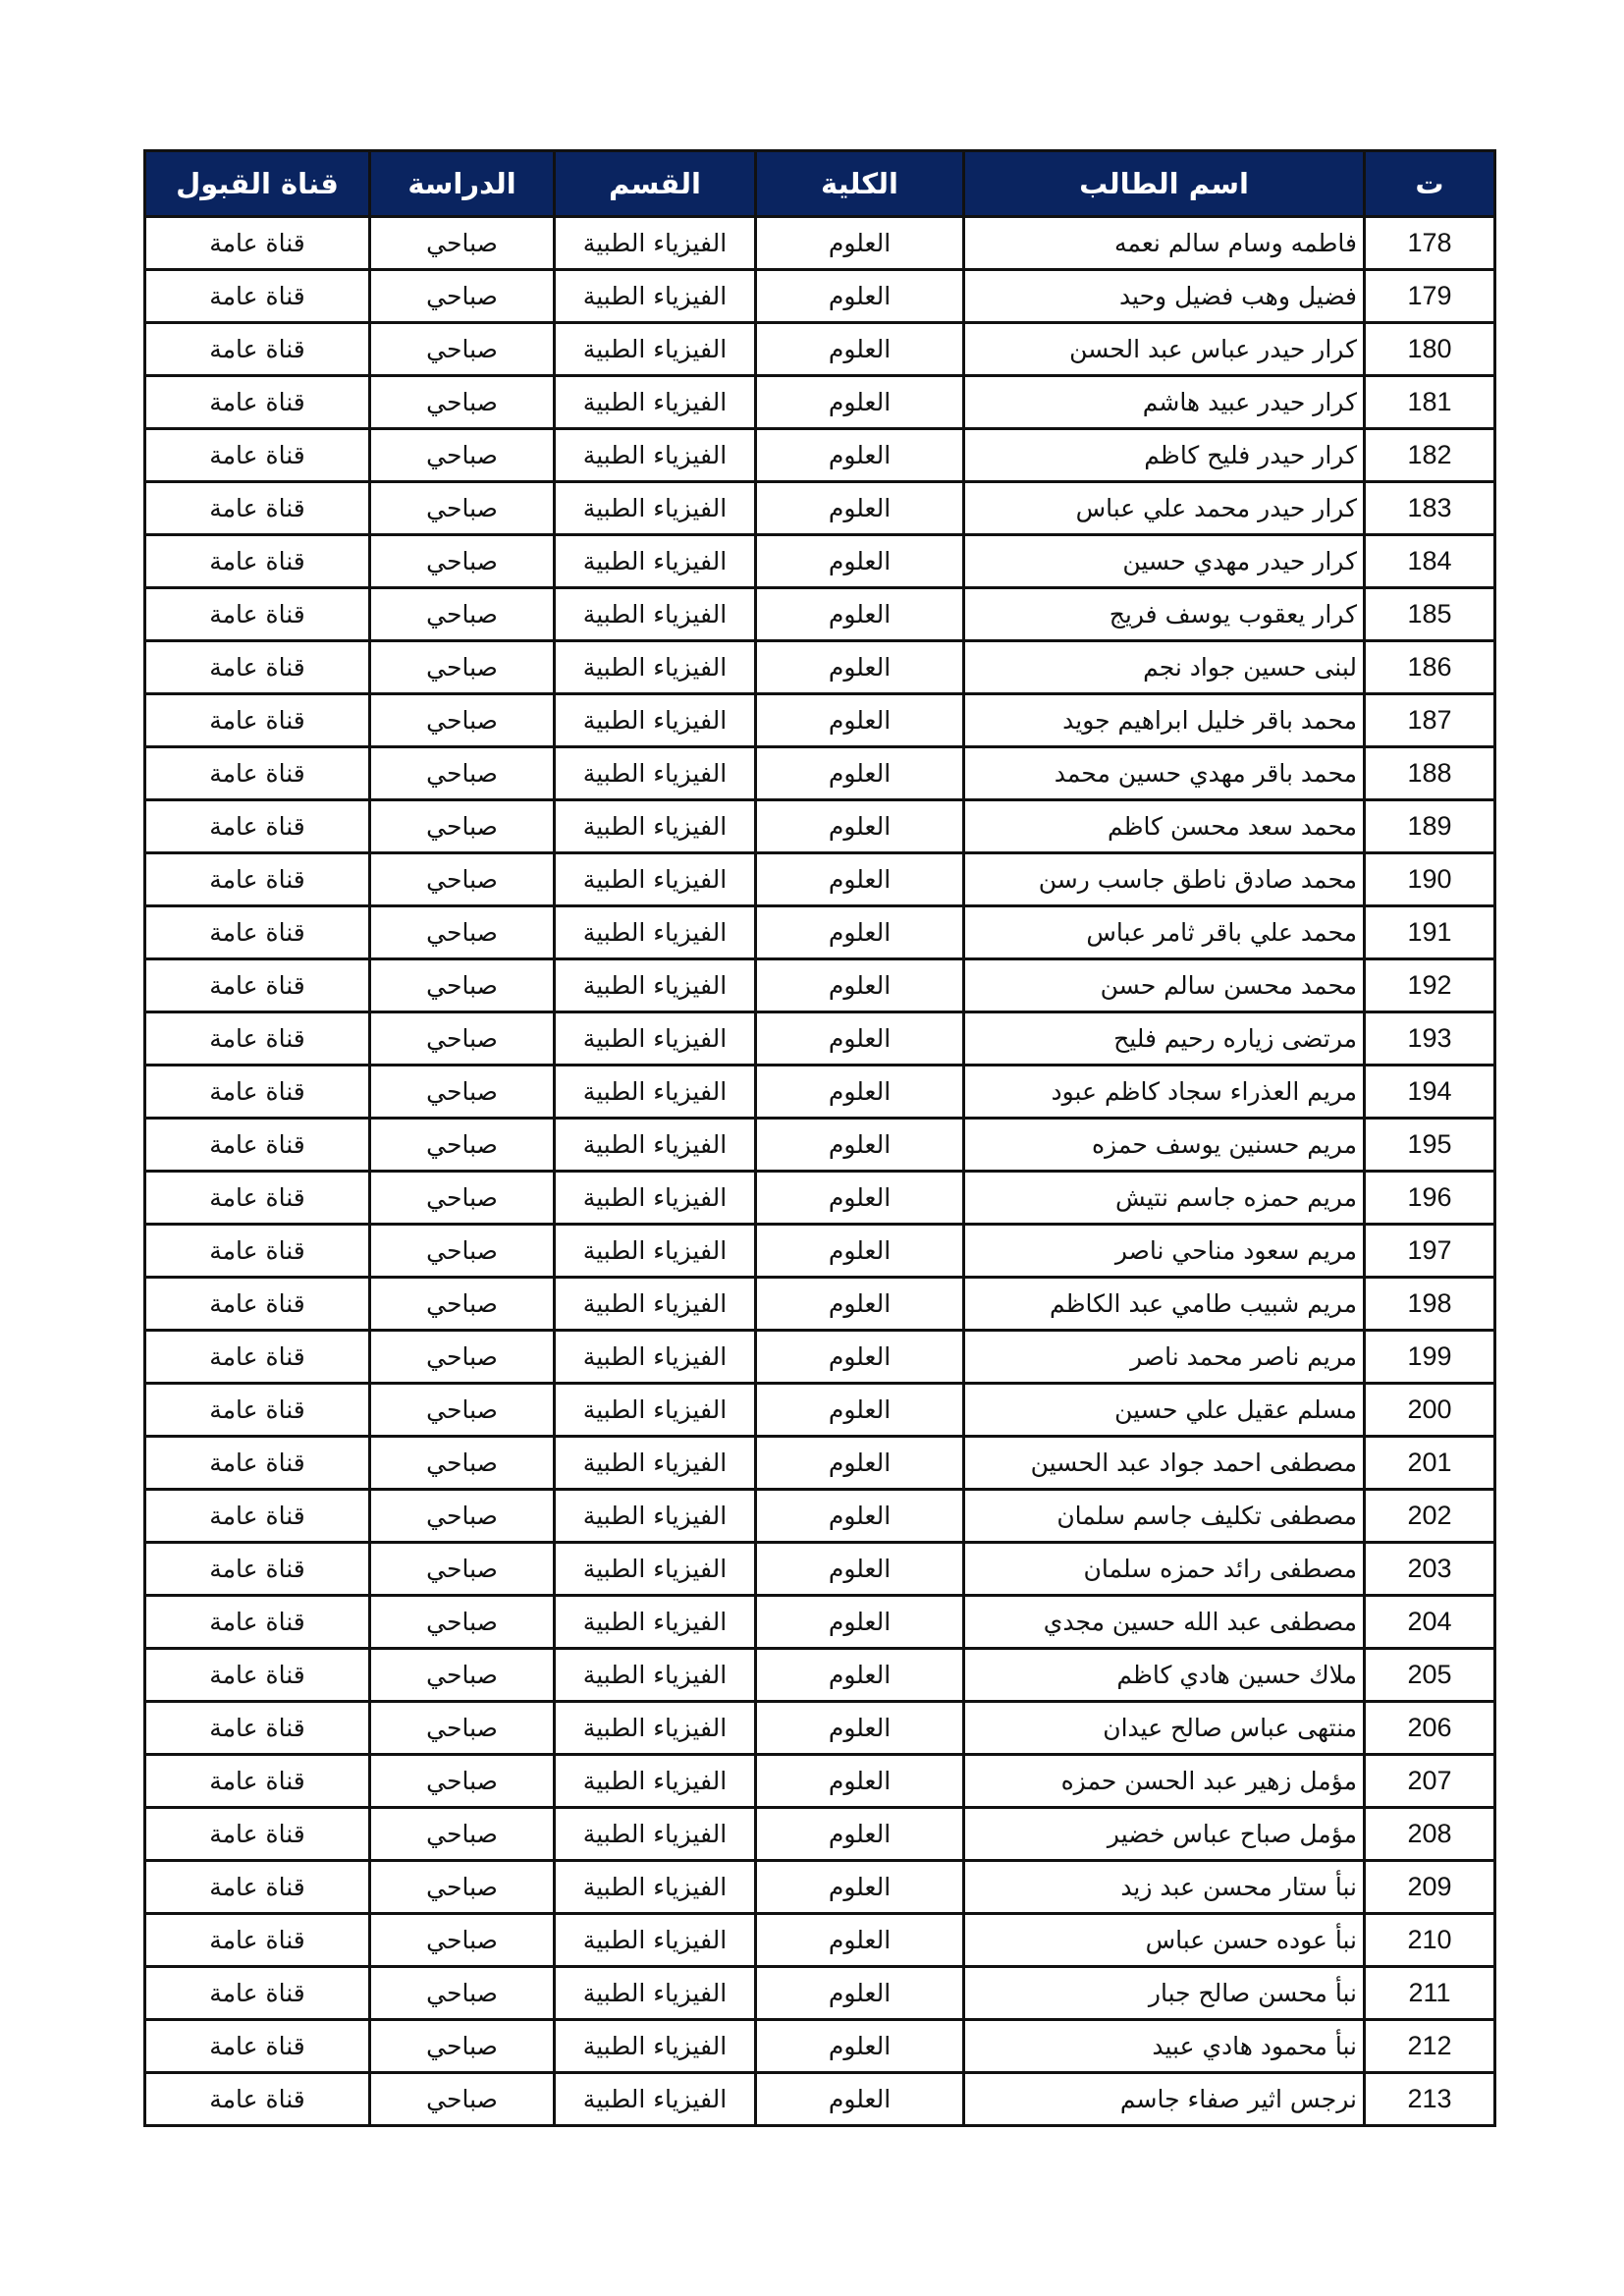  What do you see at coordinates (1164, 1834) in the screenshot?
I see `name-cell: مؤمل صباح عباس خضير` at bounding box center [1164, 1834].